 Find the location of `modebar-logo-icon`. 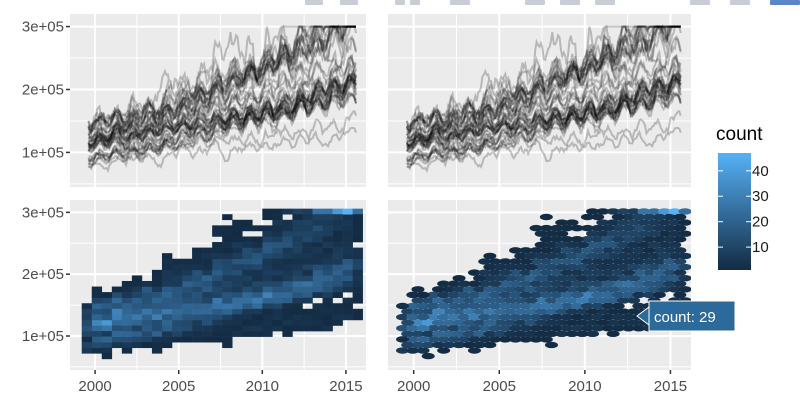

modebar-logo-icon is located at coordinates (785, 2).